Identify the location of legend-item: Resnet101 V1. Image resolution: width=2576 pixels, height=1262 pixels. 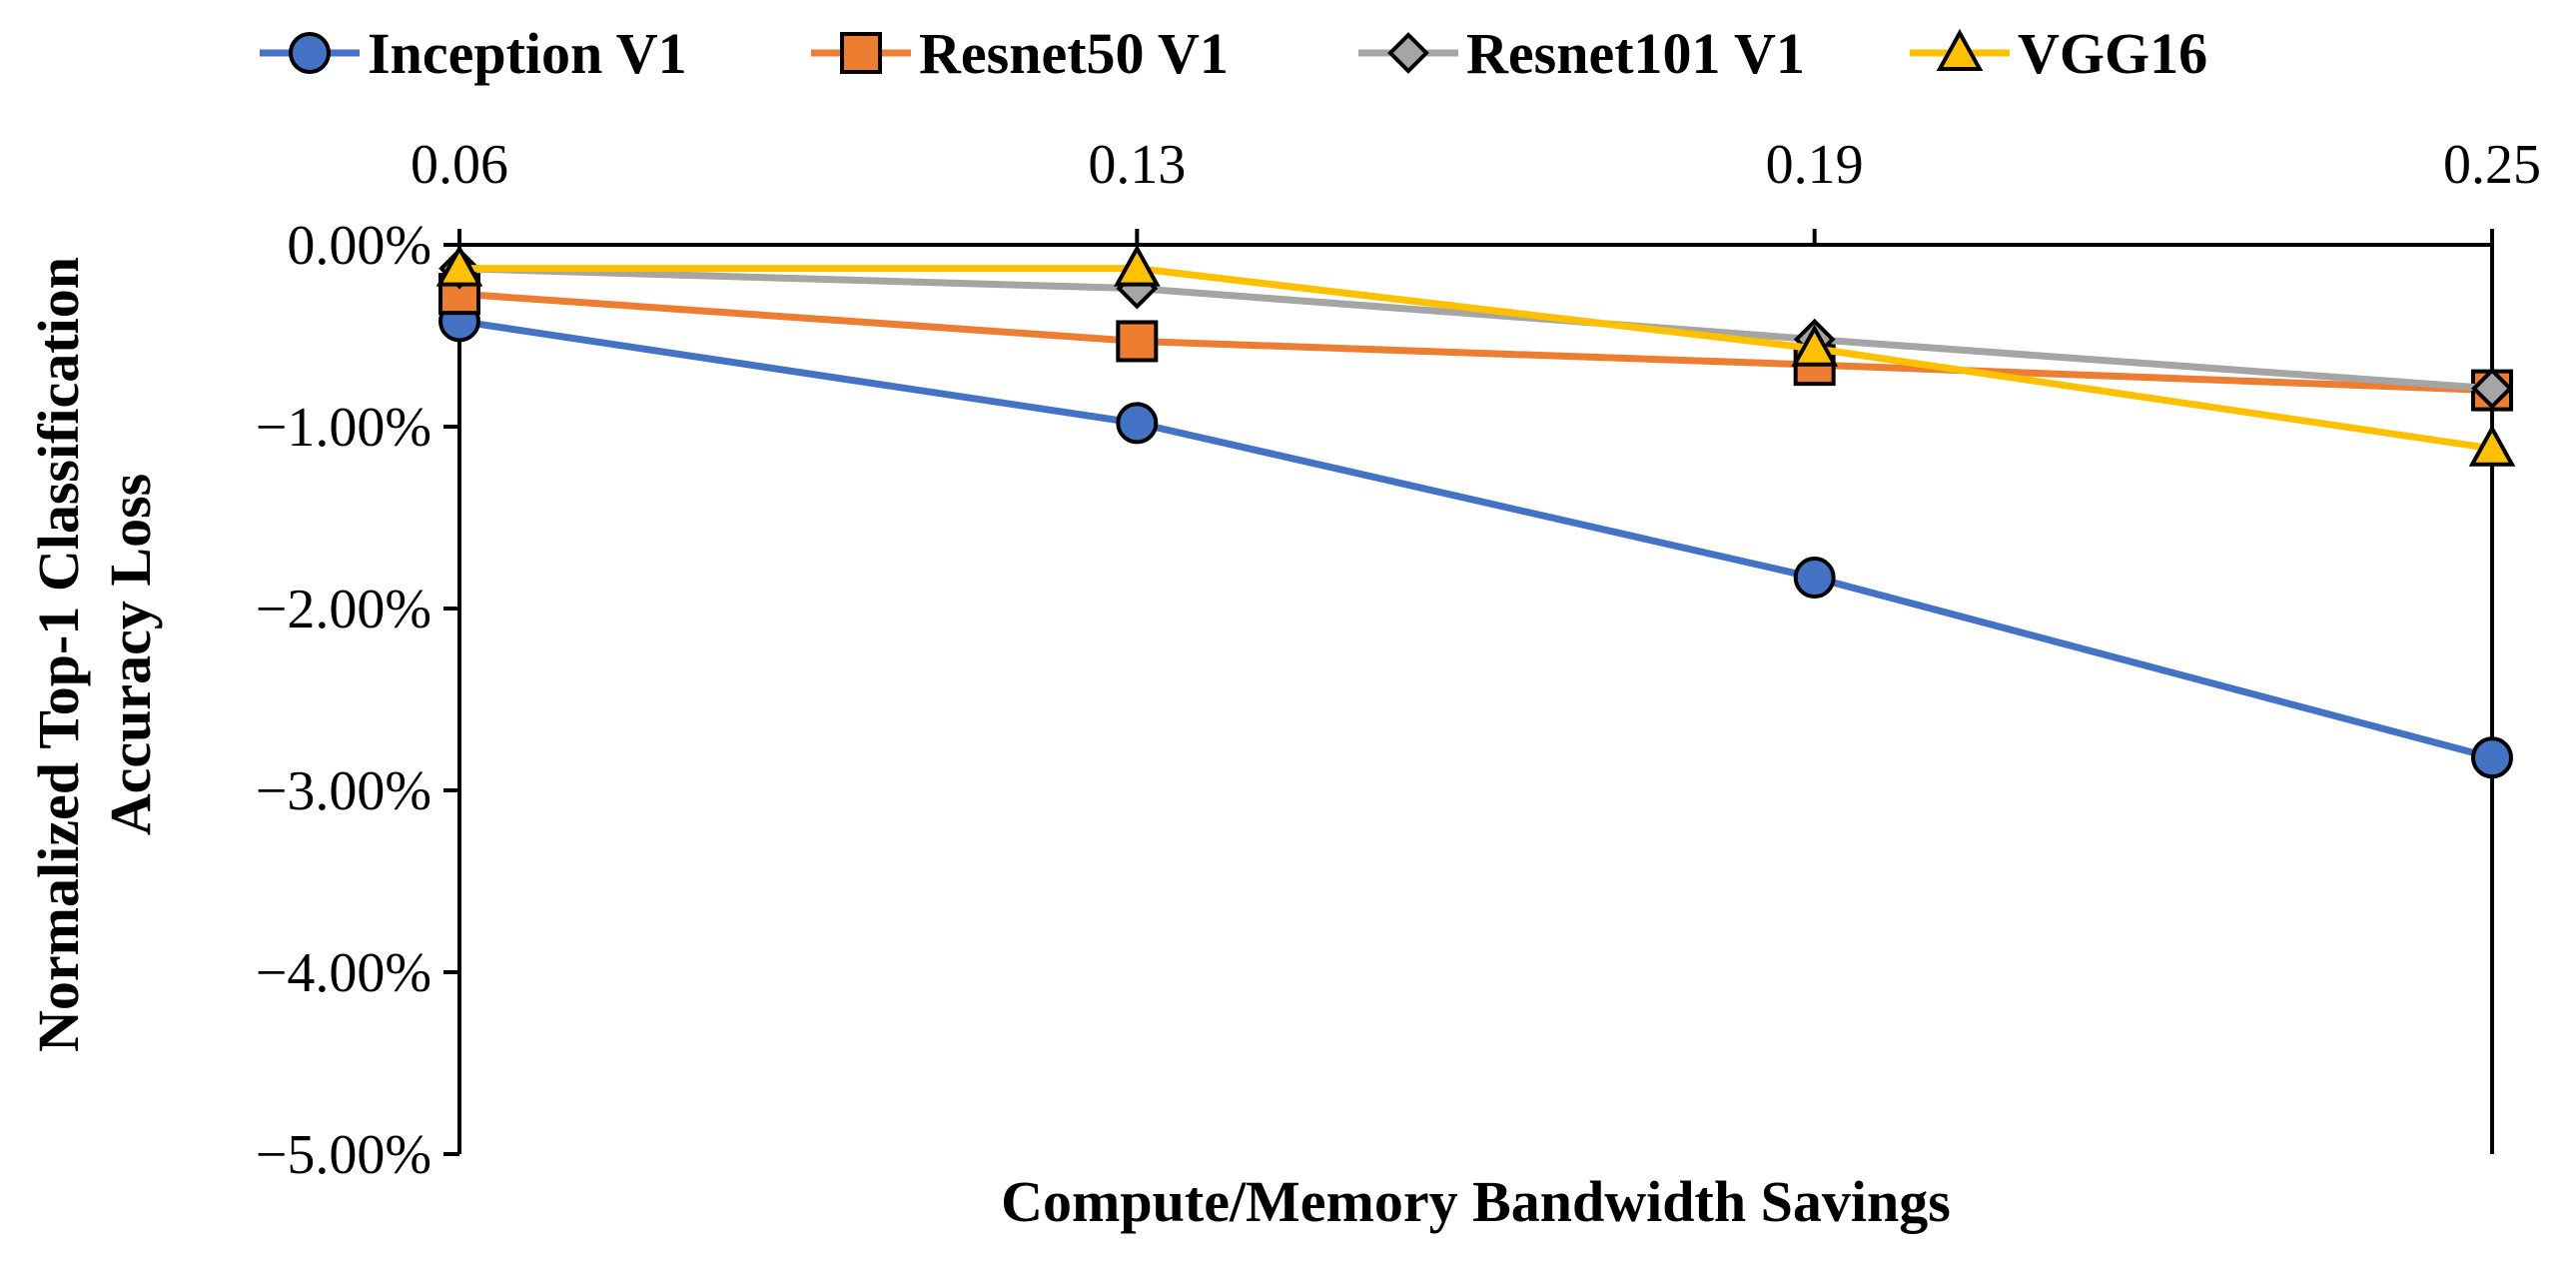
(1582, 53).